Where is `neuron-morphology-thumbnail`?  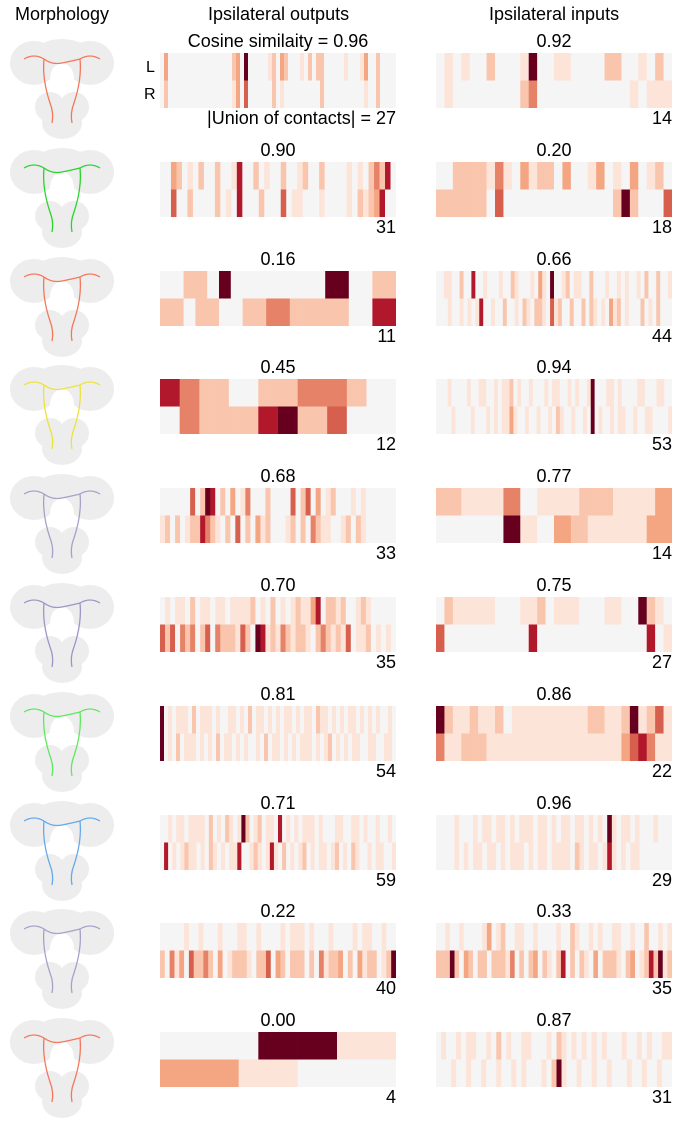 neuron-morphology-thumbnail is located at coordinates (62, 524).